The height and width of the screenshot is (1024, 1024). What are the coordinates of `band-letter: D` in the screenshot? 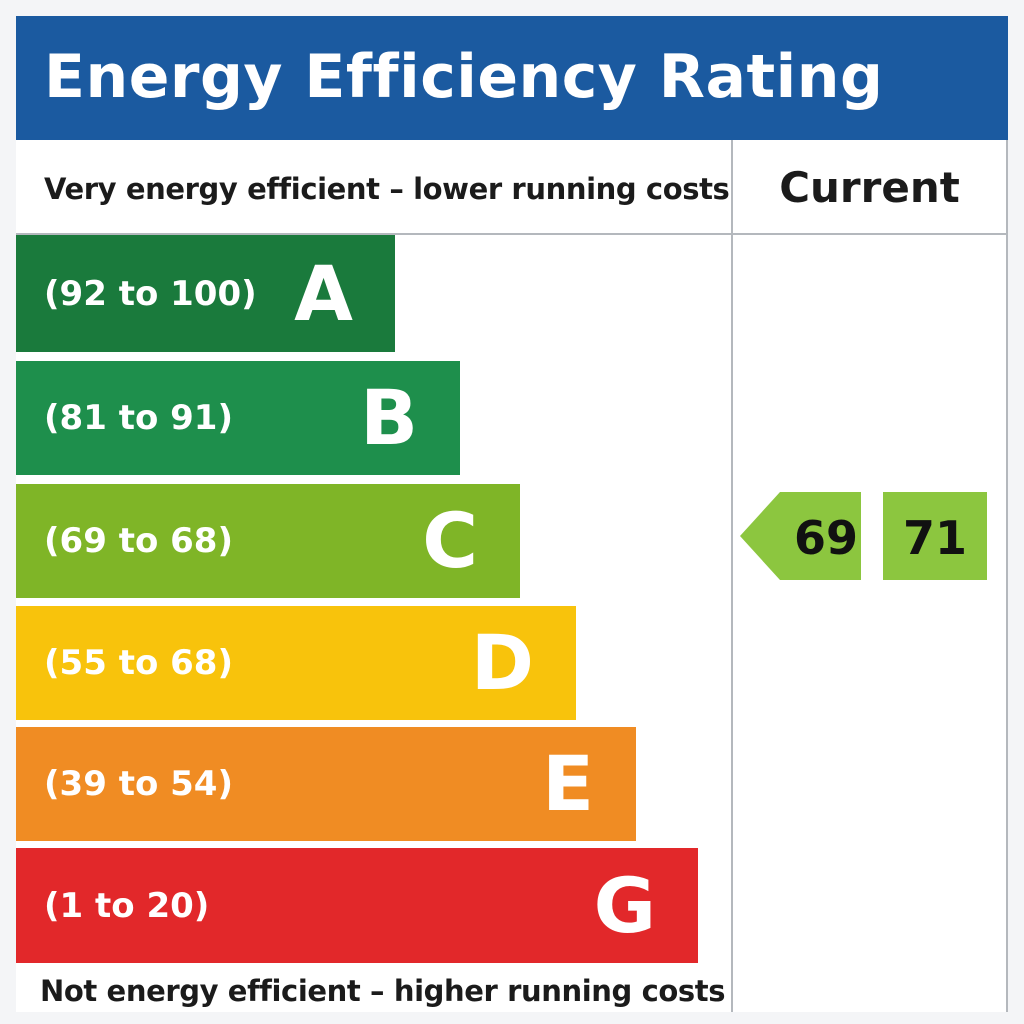 It's located at (502, 662).